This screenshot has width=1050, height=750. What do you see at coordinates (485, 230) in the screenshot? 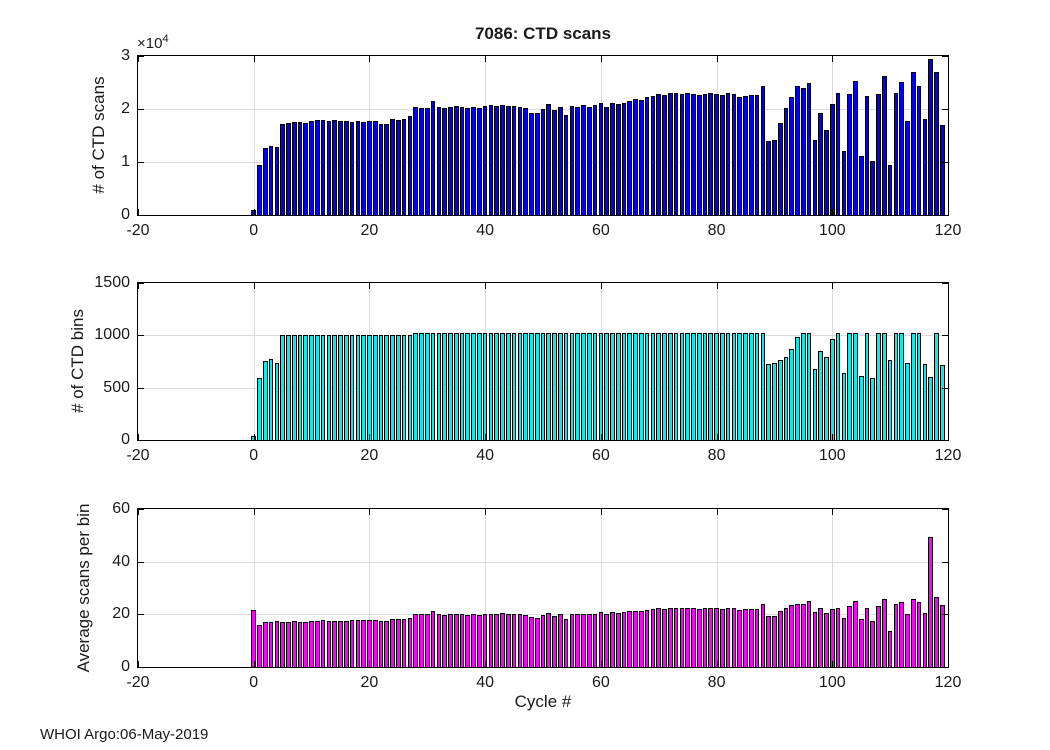
I see `x-tick-label: 40` at bounding box center [485, 230].